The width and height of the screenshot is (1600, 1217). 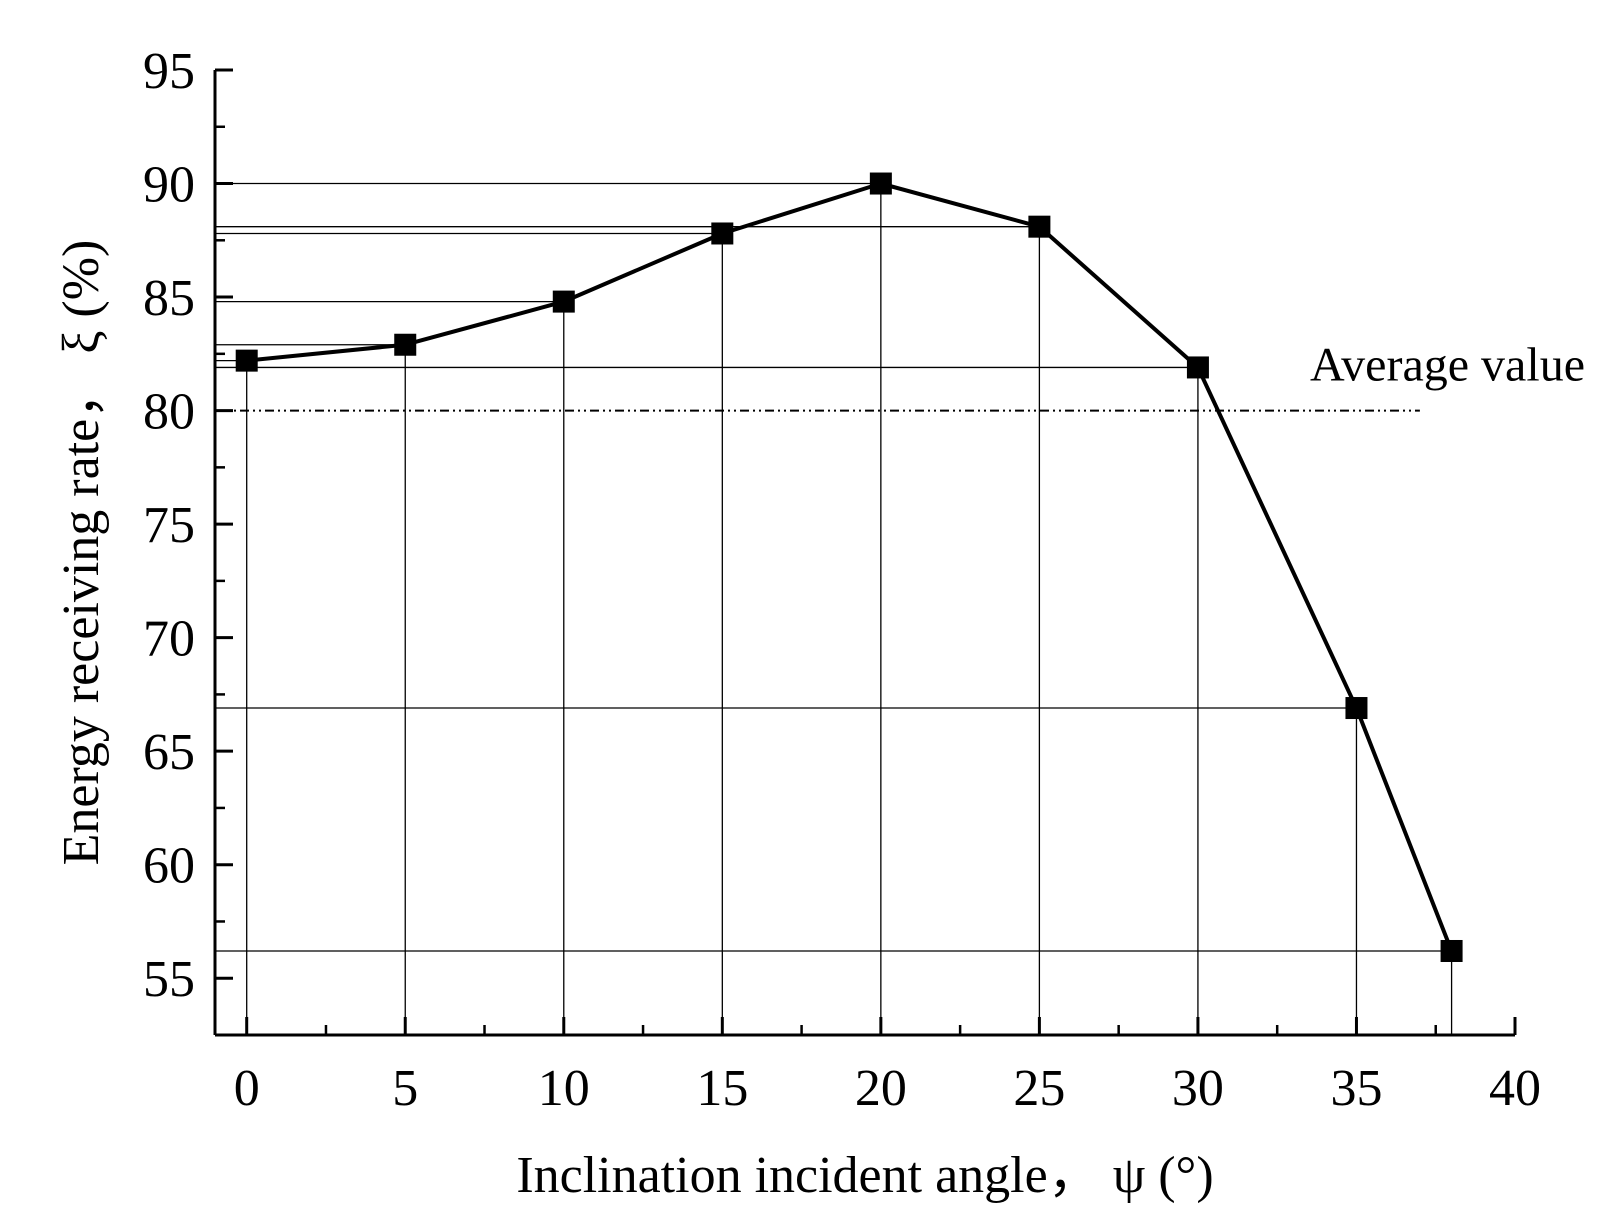 I want to click on y-tick-label: 70, so click(x=169, y=639).